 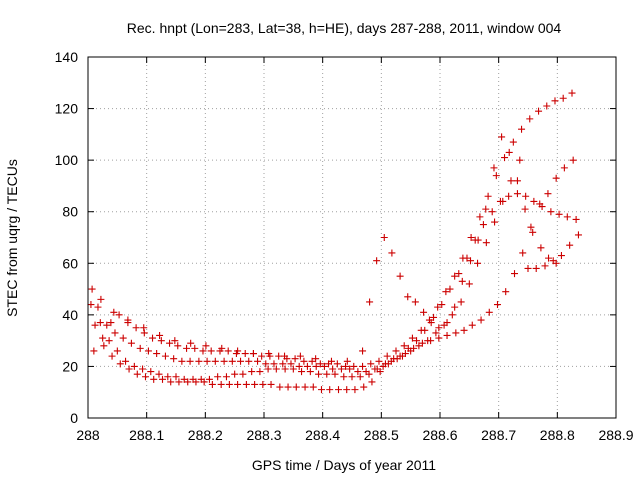 What do you see at coordinates (146, 435) in the screenshot?
I see `x-tick-label: 288.1` at bounding box center [146, 435].